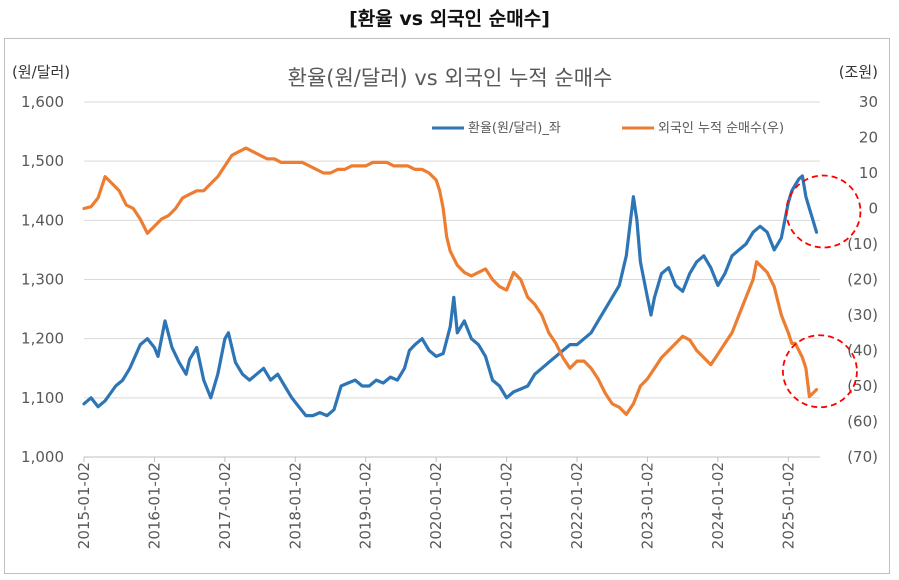  I want to click on left-tick-label: 1,300, so click(42, 280).